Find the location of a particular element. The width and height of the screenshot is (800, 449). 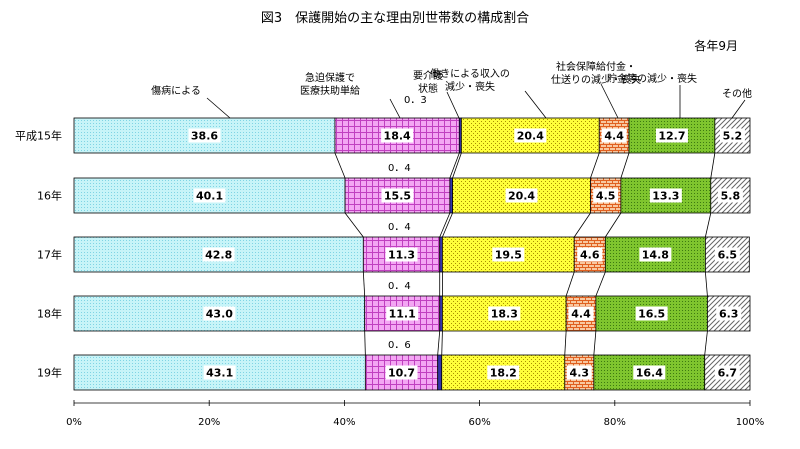

small-value-label: 0．3 is located at coordinates (415, 100).